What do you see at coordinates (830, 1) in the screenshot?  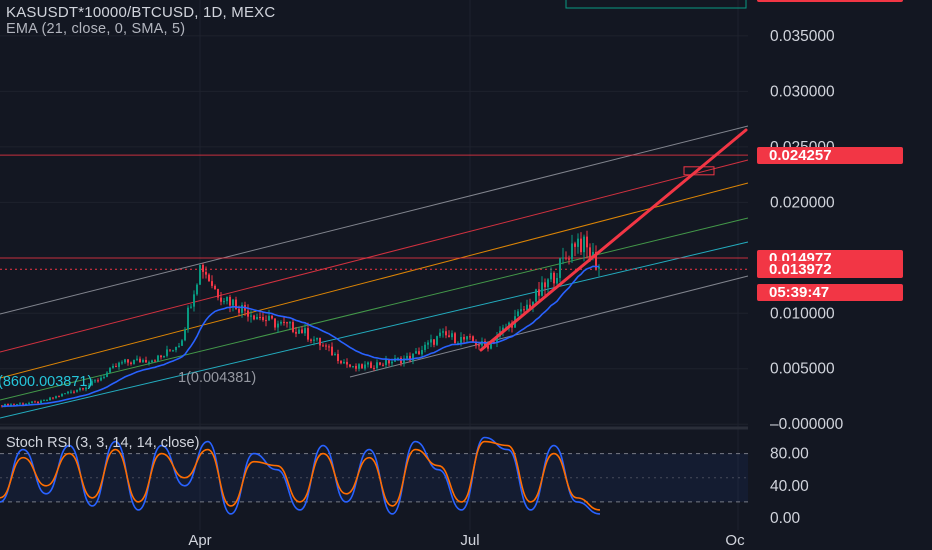 I see `price-tag: 0.038878` at bounding box center [830, 1].